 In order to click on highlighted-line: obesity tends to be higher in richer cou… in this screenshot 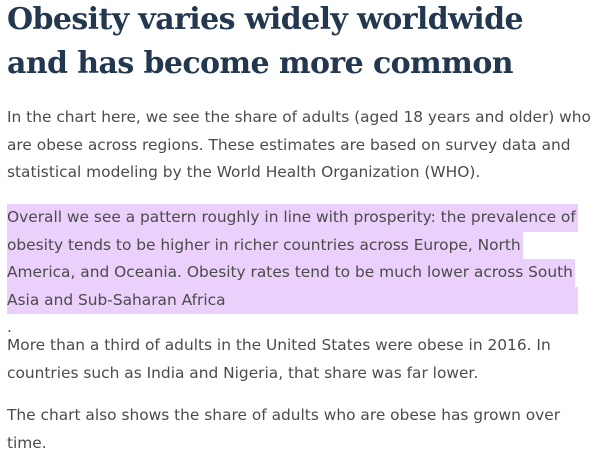, I will do `click(265, 245)`.